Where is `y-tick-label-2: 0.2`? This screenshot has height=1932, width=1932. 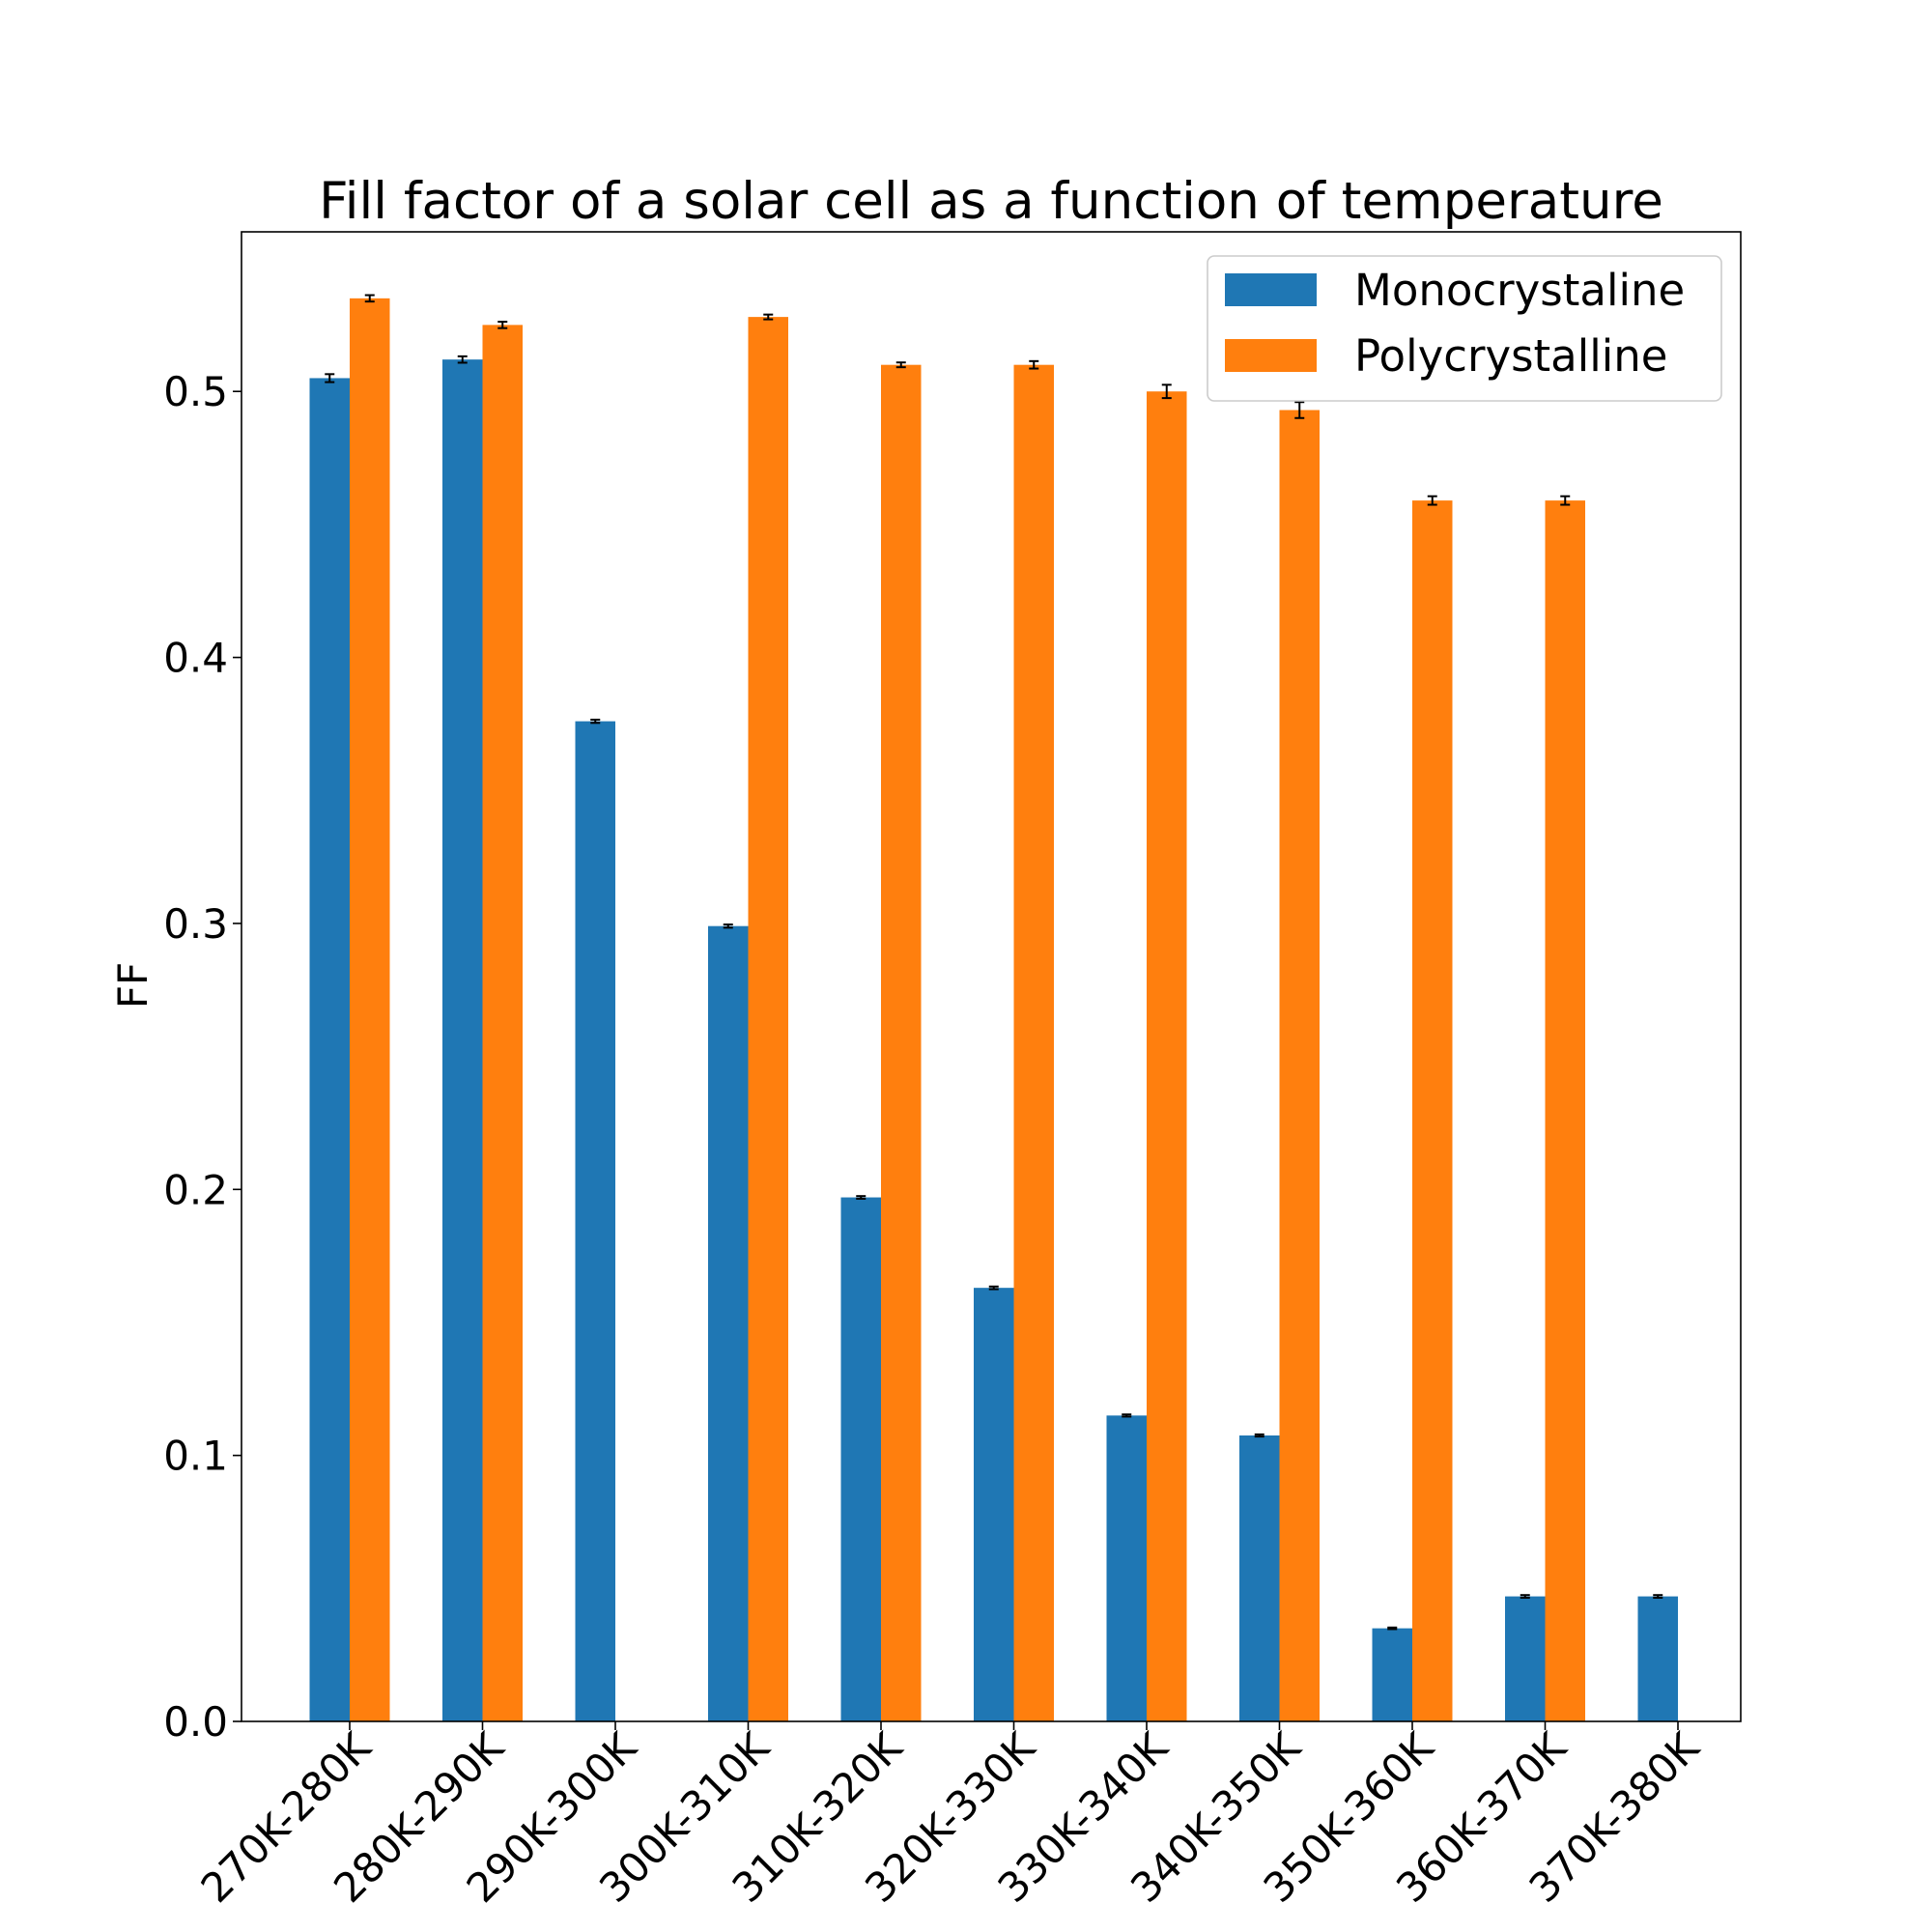
y-tick-label-2: 0.2 is located at coordinates (195, 1189).